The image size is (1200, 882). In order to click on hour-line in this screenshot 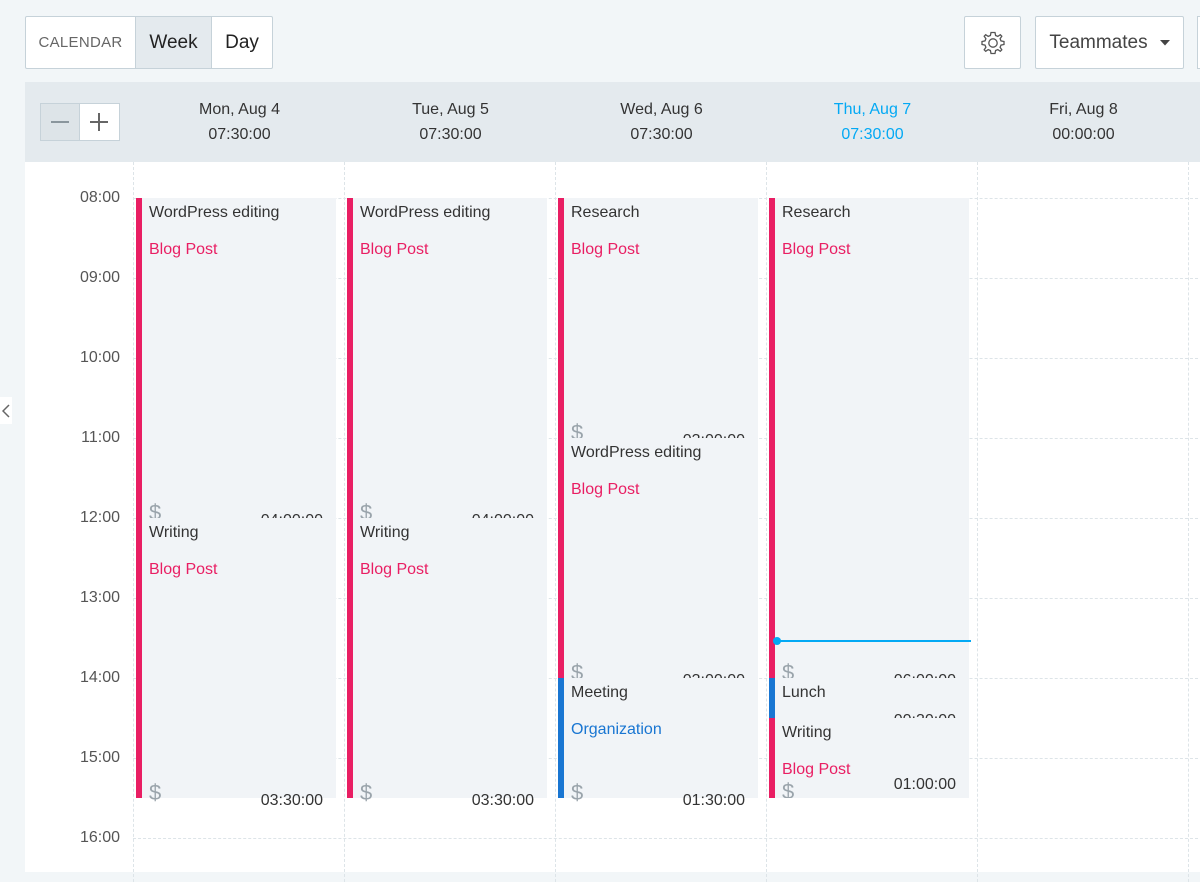, I will do `click(666, 838)`.